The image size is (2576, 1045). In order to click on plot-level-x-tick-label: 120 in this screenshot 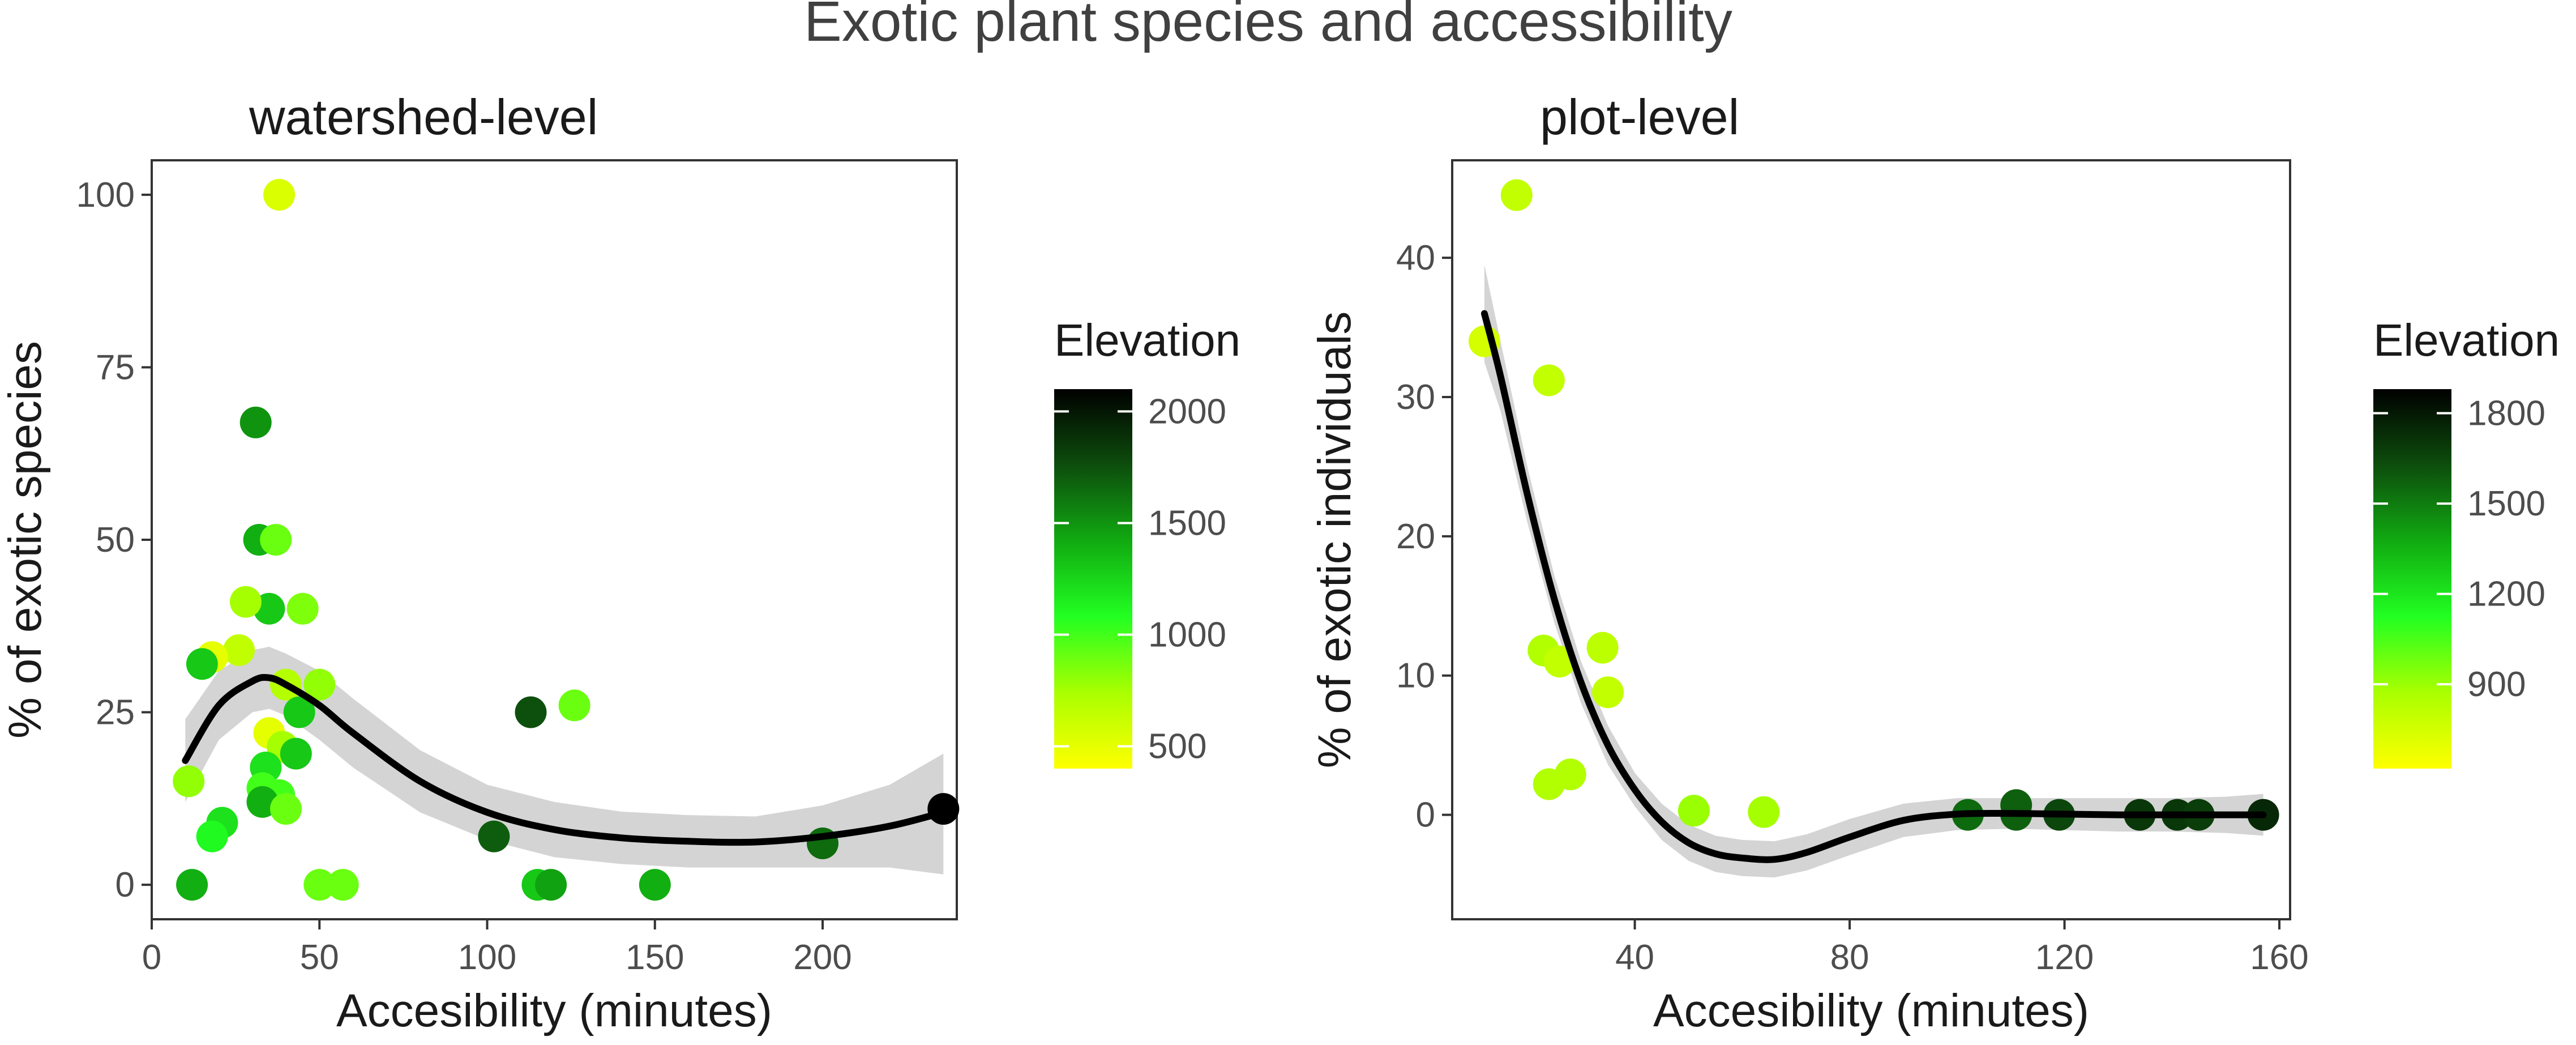, I will do `click(2064, 957)`.